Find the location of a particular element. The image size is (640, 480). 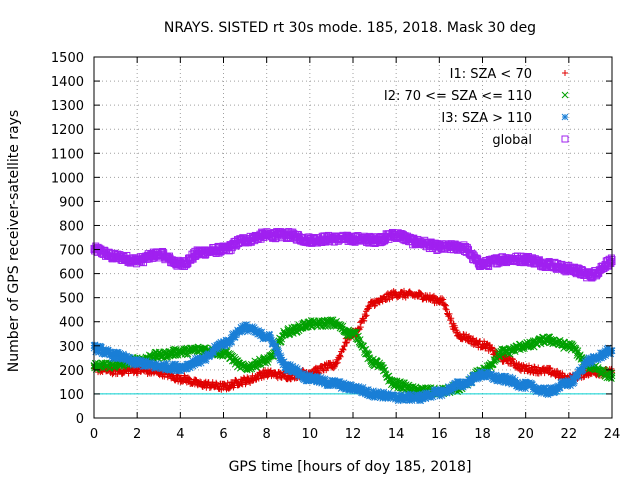

y-tick-label: 1100 is located at coordinates (67, 154).